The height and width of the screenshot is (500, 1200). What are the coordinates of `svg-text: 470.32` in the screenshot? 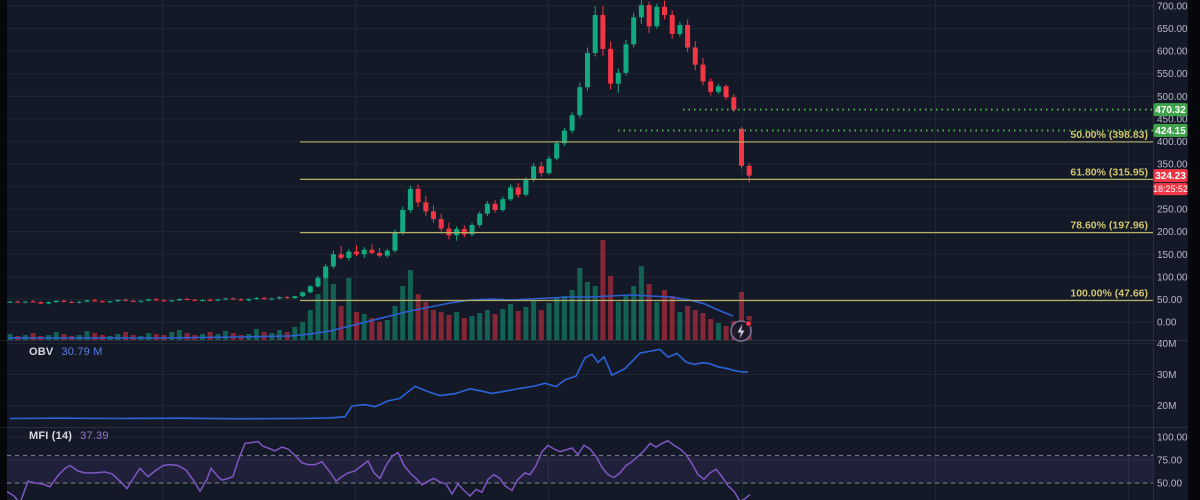 It's located at (1170, 110).